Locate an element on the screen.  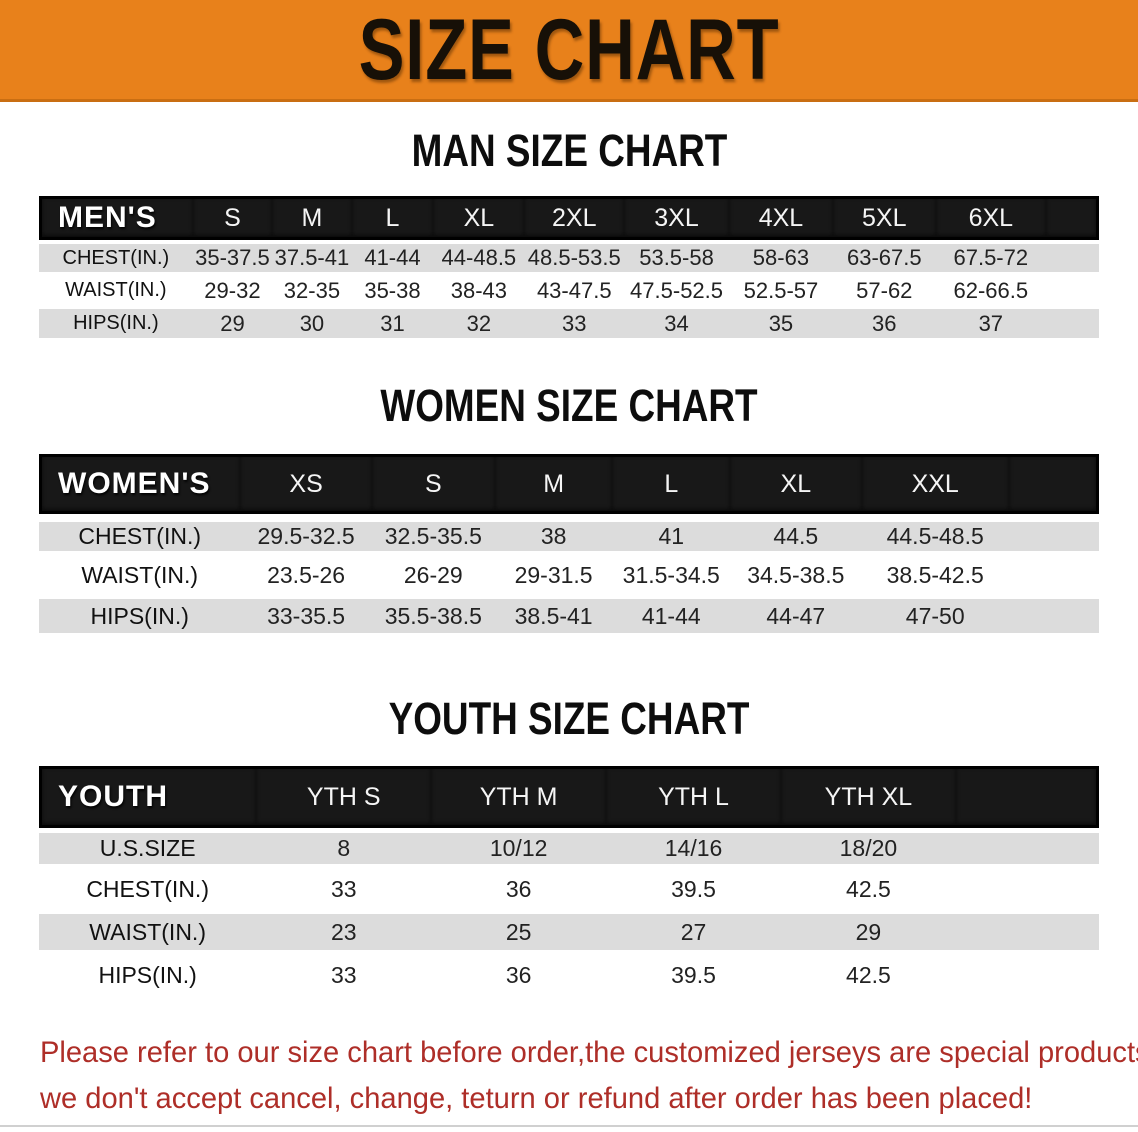
measurement-value: 18/20 is located at coordinates (868, 849).